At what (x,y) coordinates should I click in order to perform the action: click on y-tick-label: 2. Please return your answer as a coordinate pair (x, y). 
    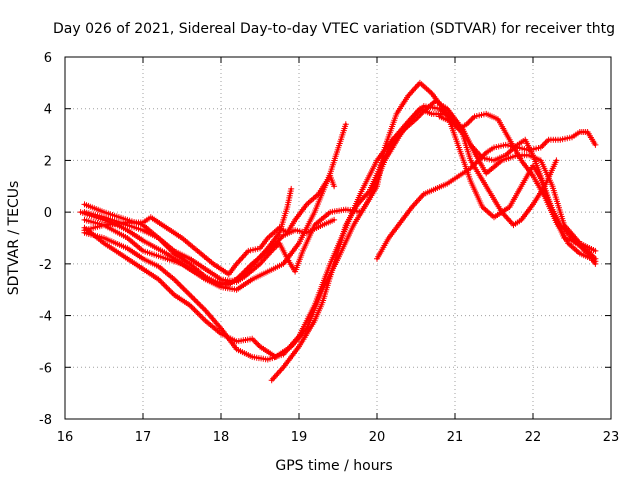
    Looking at the image, I should click on (48, 161).